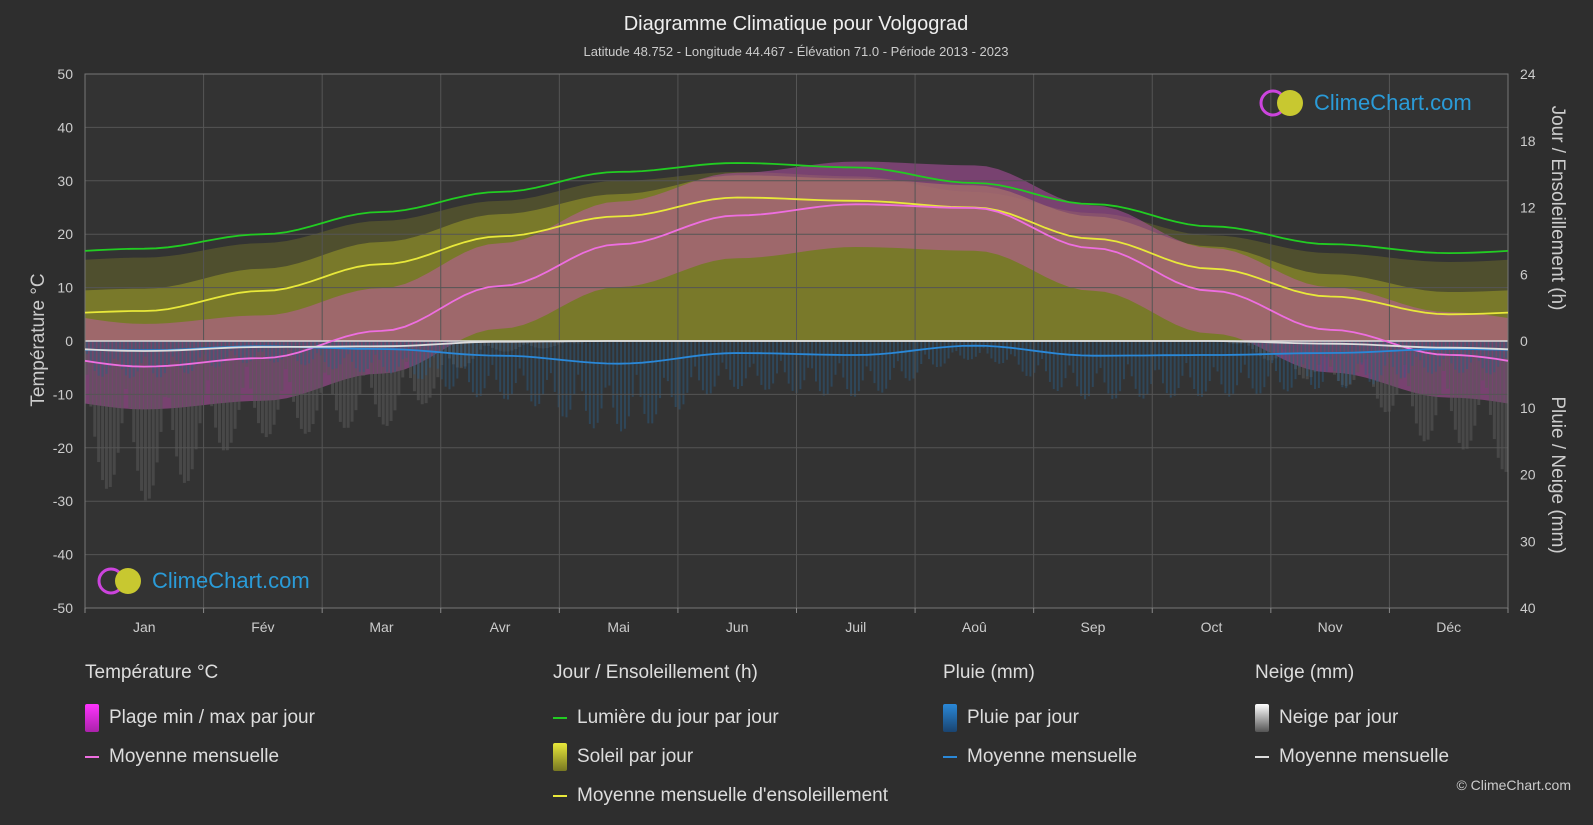 This screenshot has width=1593, height=825. Describe the element at coordinates (1557, 208) in the screenshot. I see `y-right-top-label: Jour / Ensoleillement (h)` at that location.